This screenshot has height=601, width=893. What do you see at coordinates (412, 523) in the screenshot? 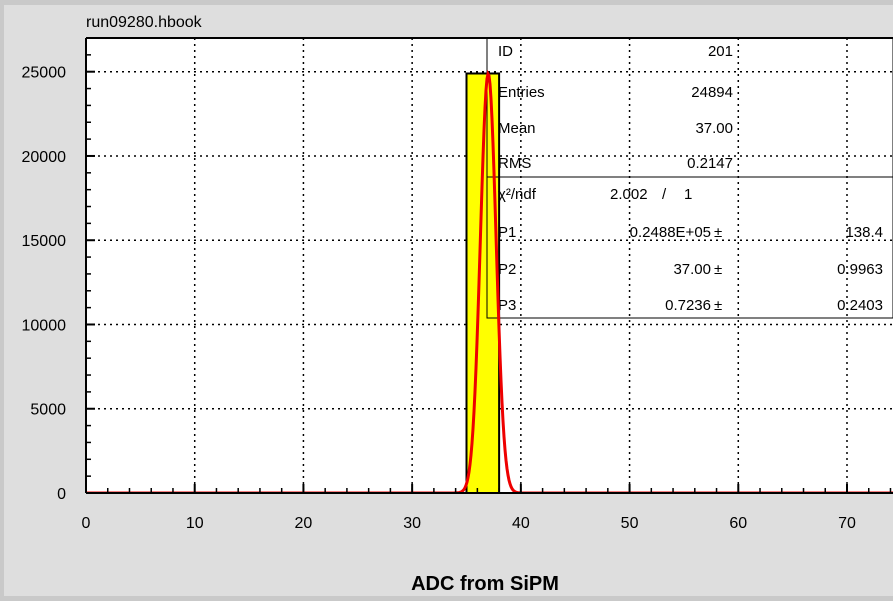
I see `x-tick-label: 30` at bounding box center [412, 523].